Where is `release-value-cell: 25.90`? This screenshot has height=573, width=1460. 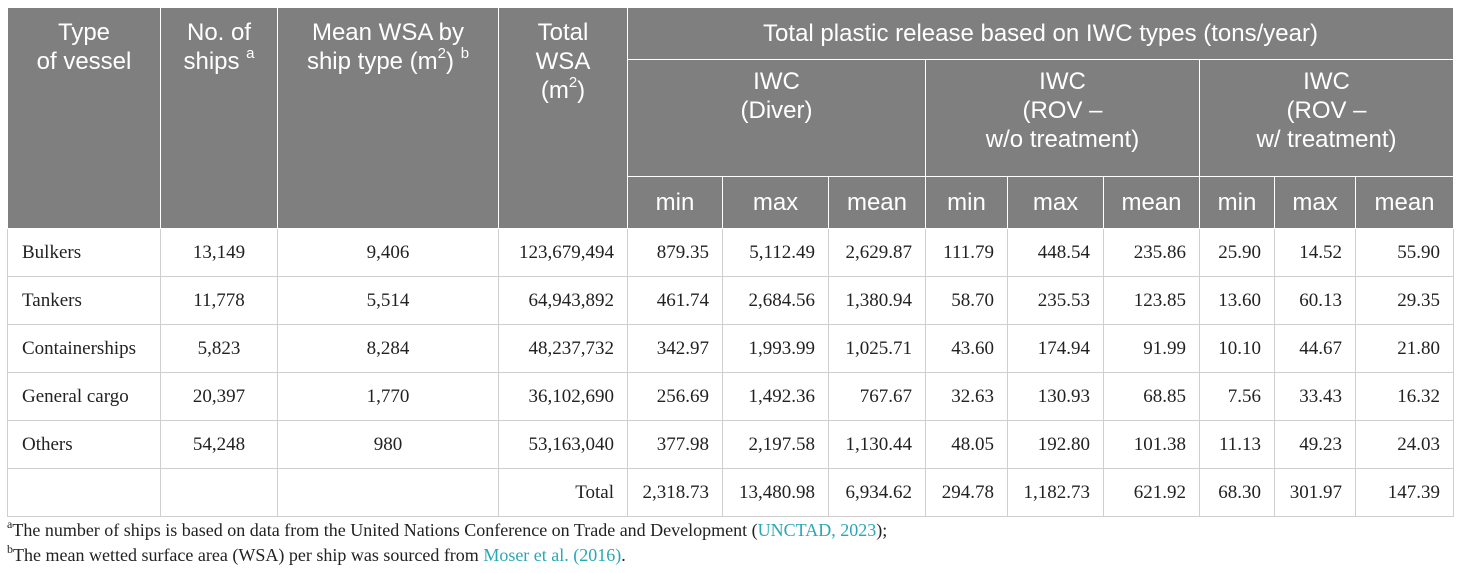 release-value-cell: 25.90 is located at coordinates (1237, 252).